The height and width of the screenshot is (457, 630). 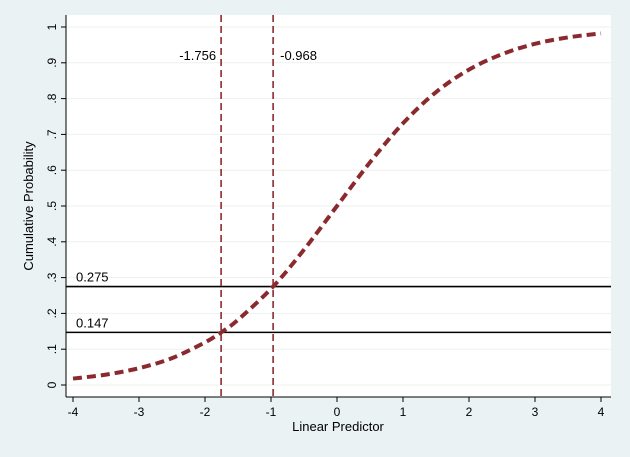 I want to click on reference-hline-label: 0.147, so click(x=92, y=322).